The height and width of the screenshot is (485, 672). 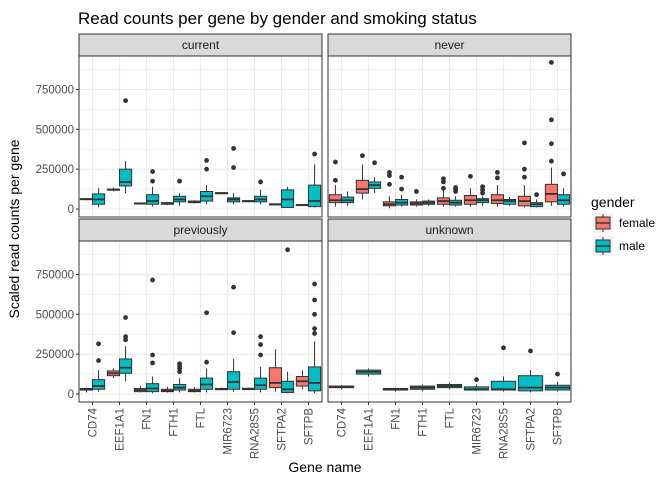 What do you see at coordinates (14, 228) in the screenshot?
I see `y-axis-label: Scaled read counts per gene` at bounding box center [14, 228].